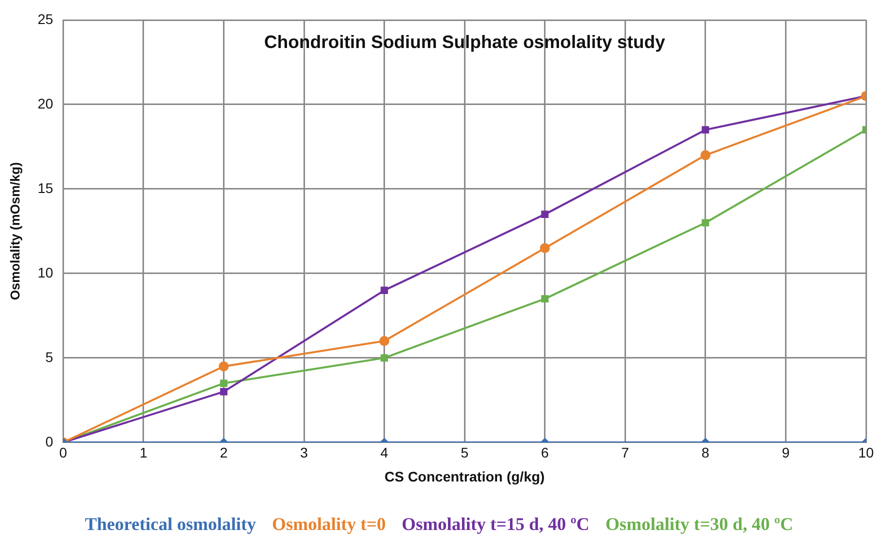 The width and height of the screenshot is (878, 542). Describe the element at coordinates (304, 452) in the screenshot. I see `x-tick-label: 3` at that location.